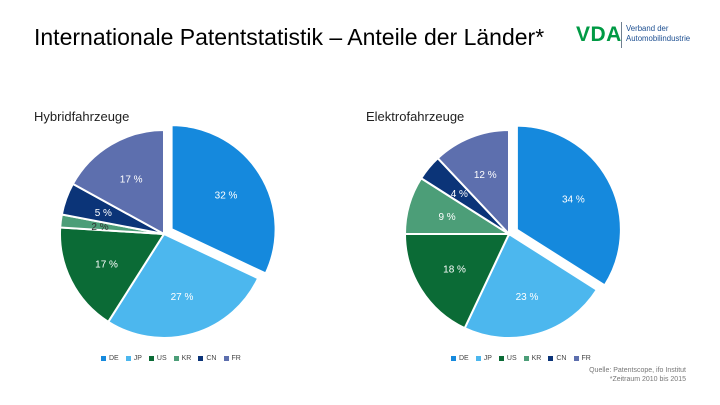  Describe the element at coordinates (99, 227) in the screenshot. I see `data-label-hybrid-kr: 2 %` at that location.